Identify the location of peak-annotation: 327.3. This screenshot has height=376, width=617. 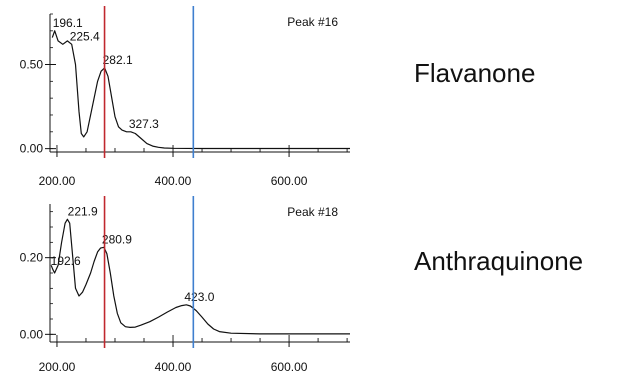
(144, 124).